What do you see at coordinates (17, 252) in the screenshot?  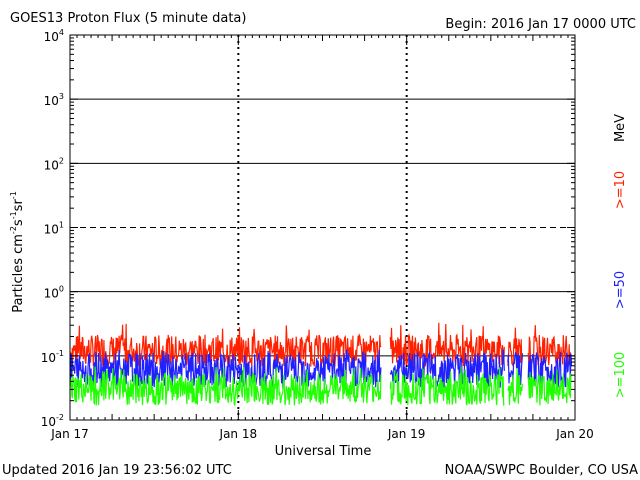 I see `y-axis-label: Particles cm-2s-1sr-1` at bounding box center [17, 252].